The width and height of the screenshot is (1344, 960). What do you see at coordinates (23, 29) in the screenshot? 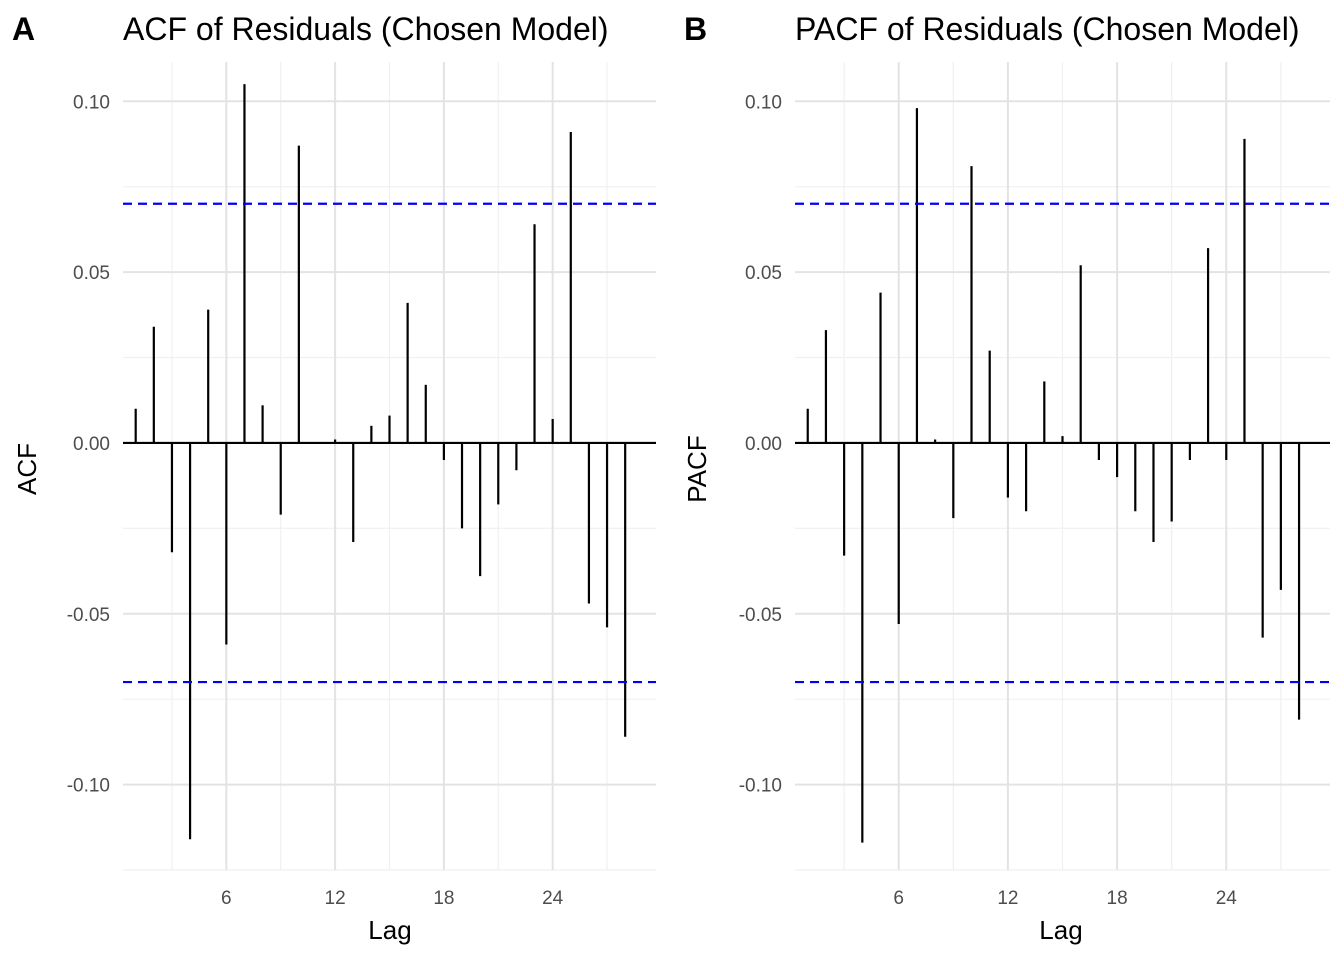
I see `panel-label-a: A` at bounding box center [23, 29].